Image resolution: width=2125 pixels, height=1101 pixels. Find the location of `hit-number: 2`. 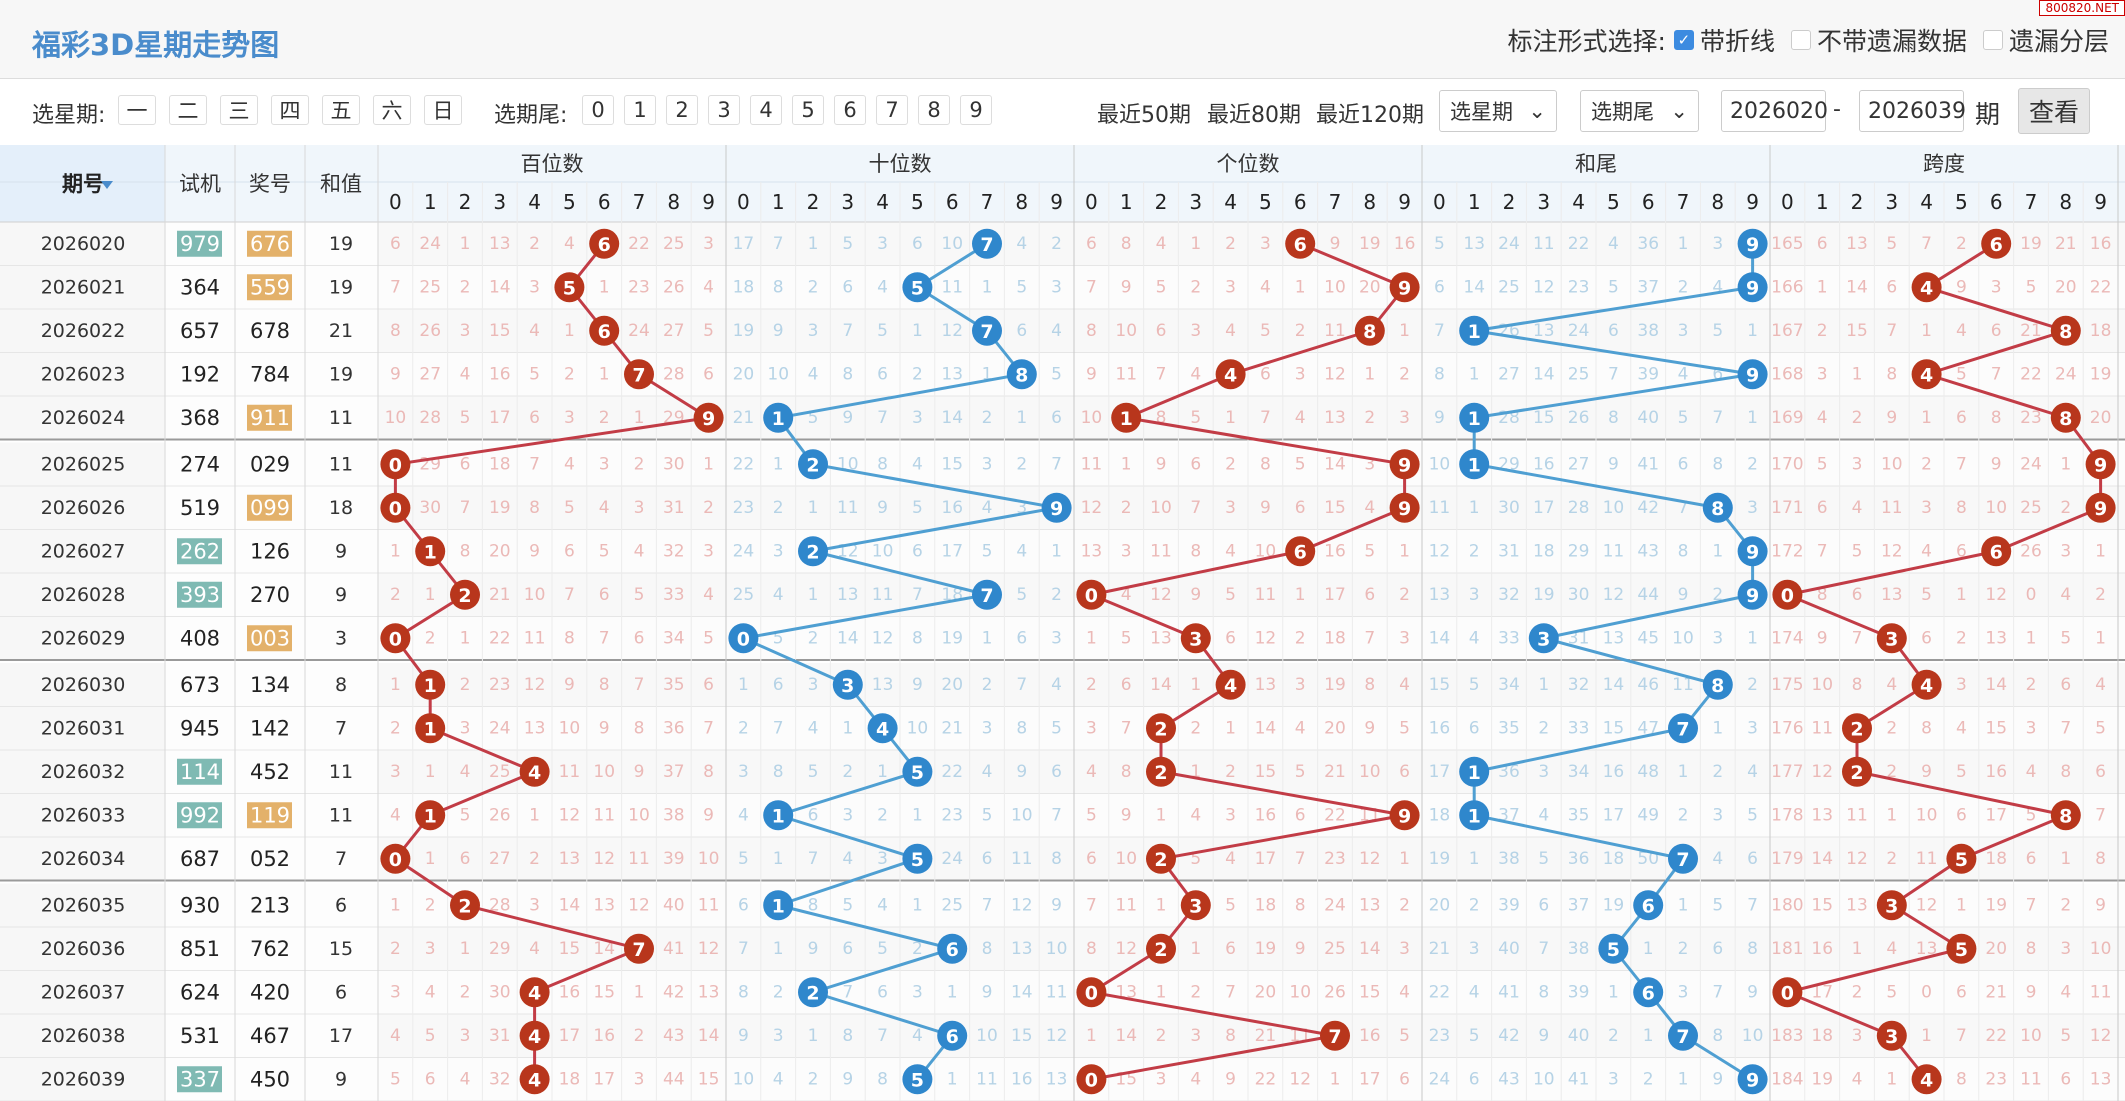

hit-number: 2 is located at coordinates (1856, 773).